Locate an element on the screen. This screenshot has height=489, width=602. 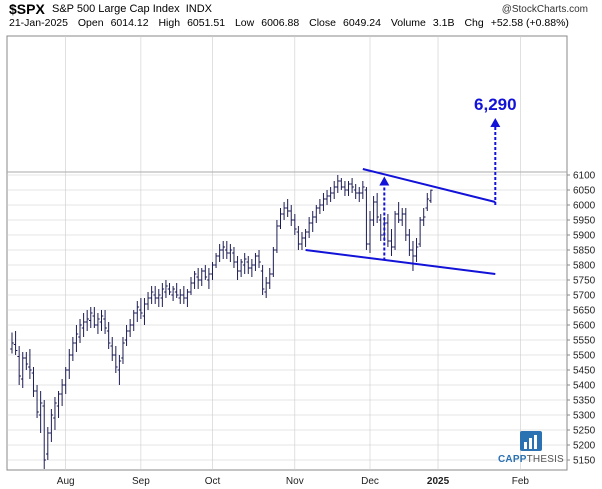
quote-open-label: Open is located at coordinates (90, 23).